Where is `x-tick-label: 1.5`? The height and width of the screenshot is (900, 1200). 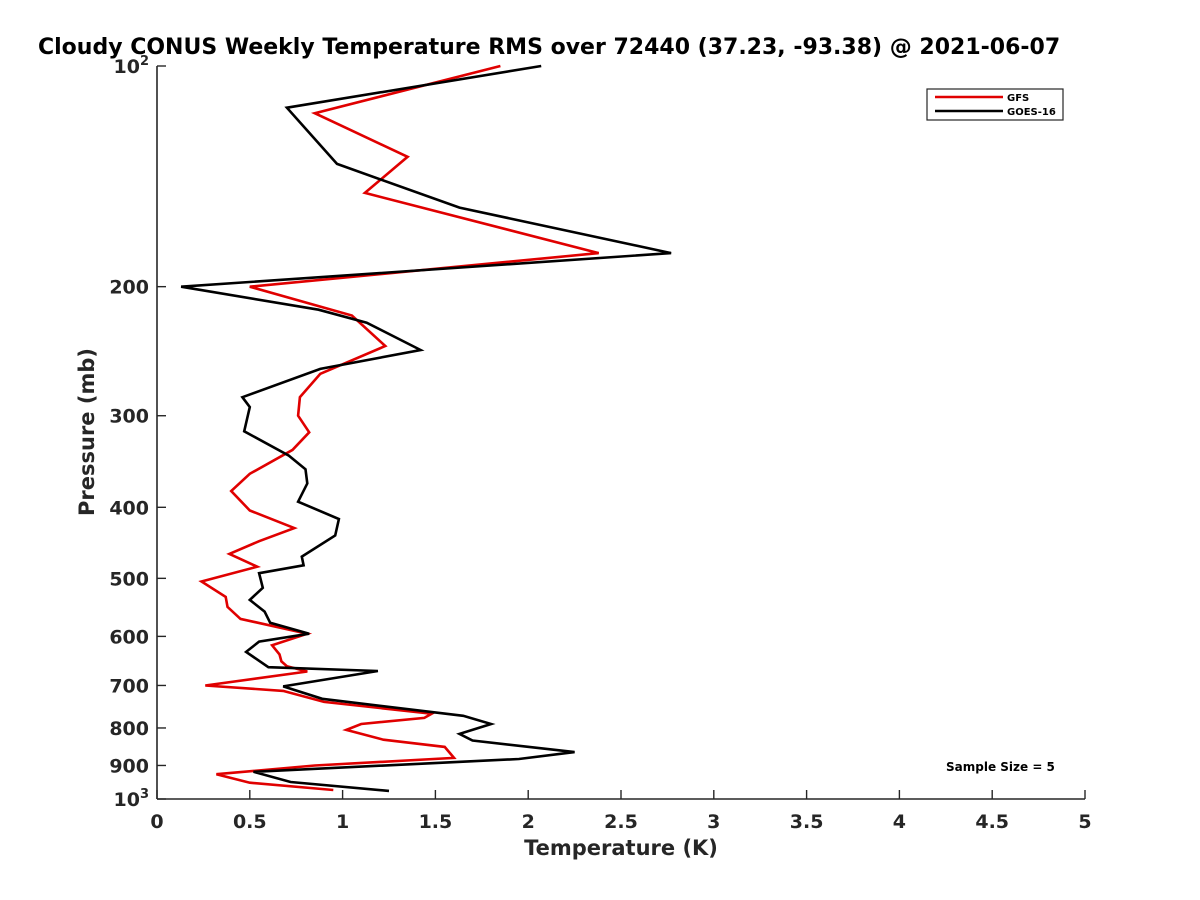
x-tick-label: 1.5 is located at coordinates (436, 822).